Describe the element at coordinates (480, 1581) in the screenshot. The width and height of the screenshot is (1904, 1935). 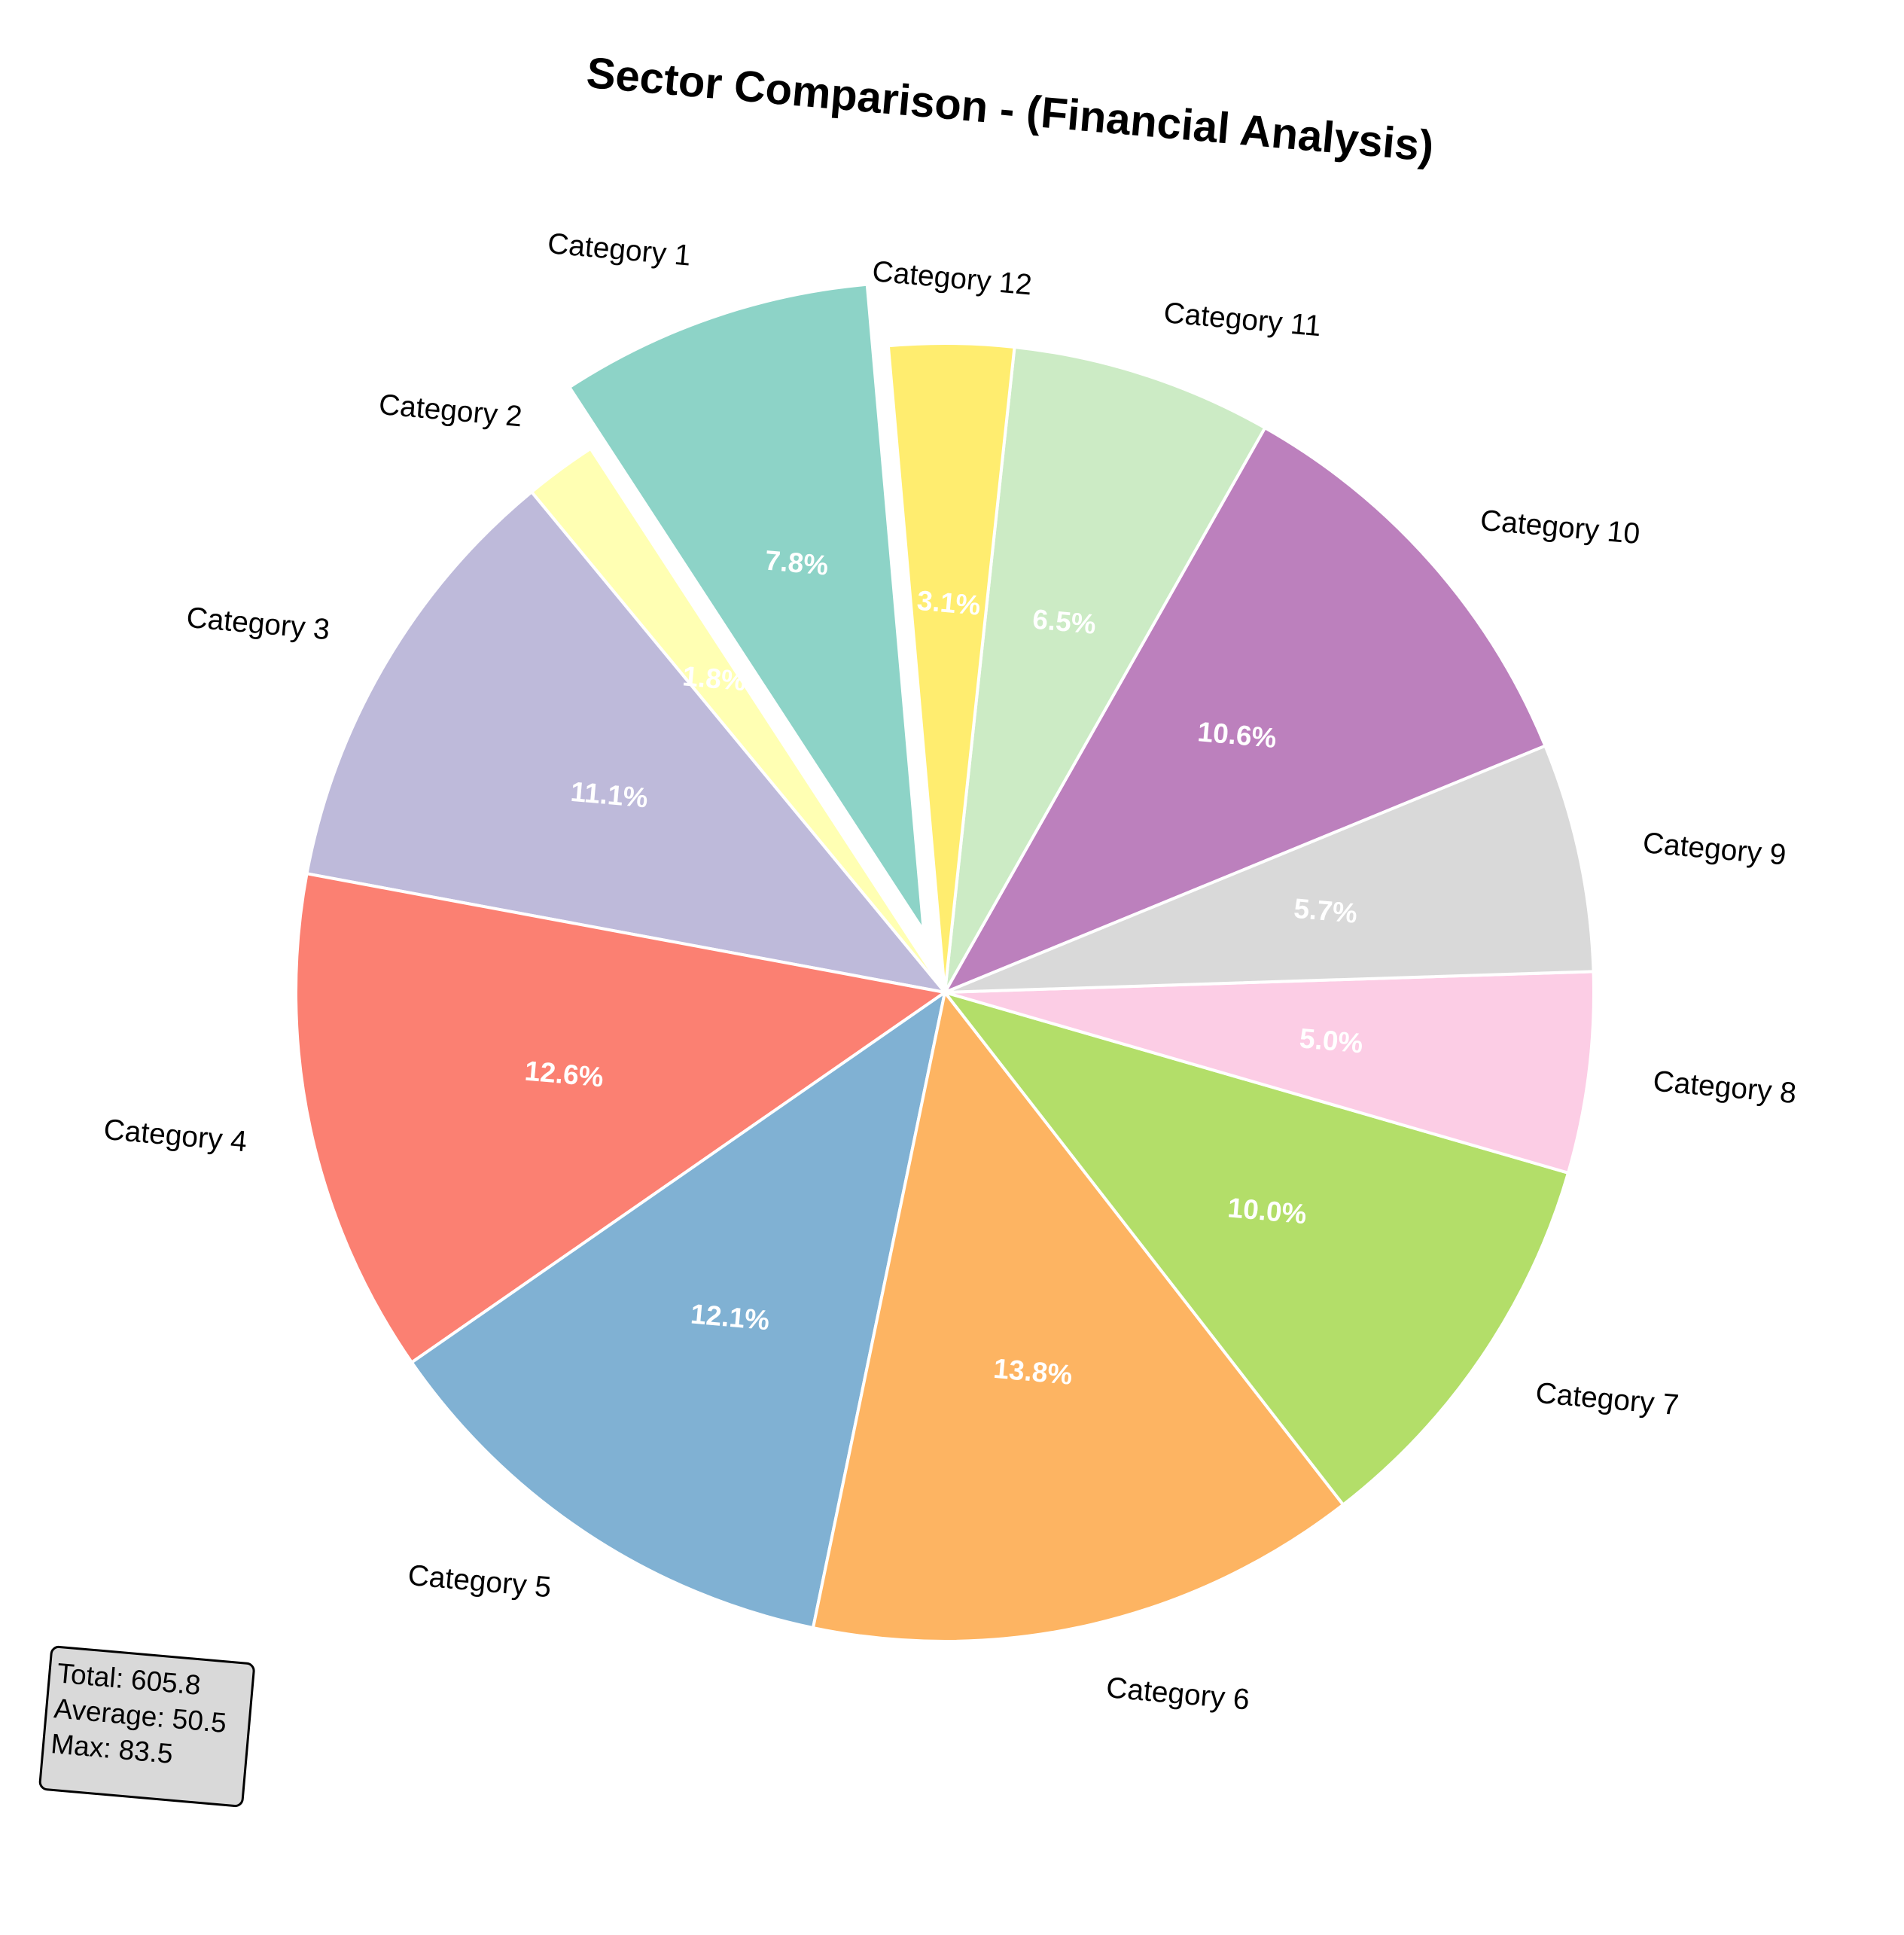
I see `category-label-category-5: Category 5` at that location.